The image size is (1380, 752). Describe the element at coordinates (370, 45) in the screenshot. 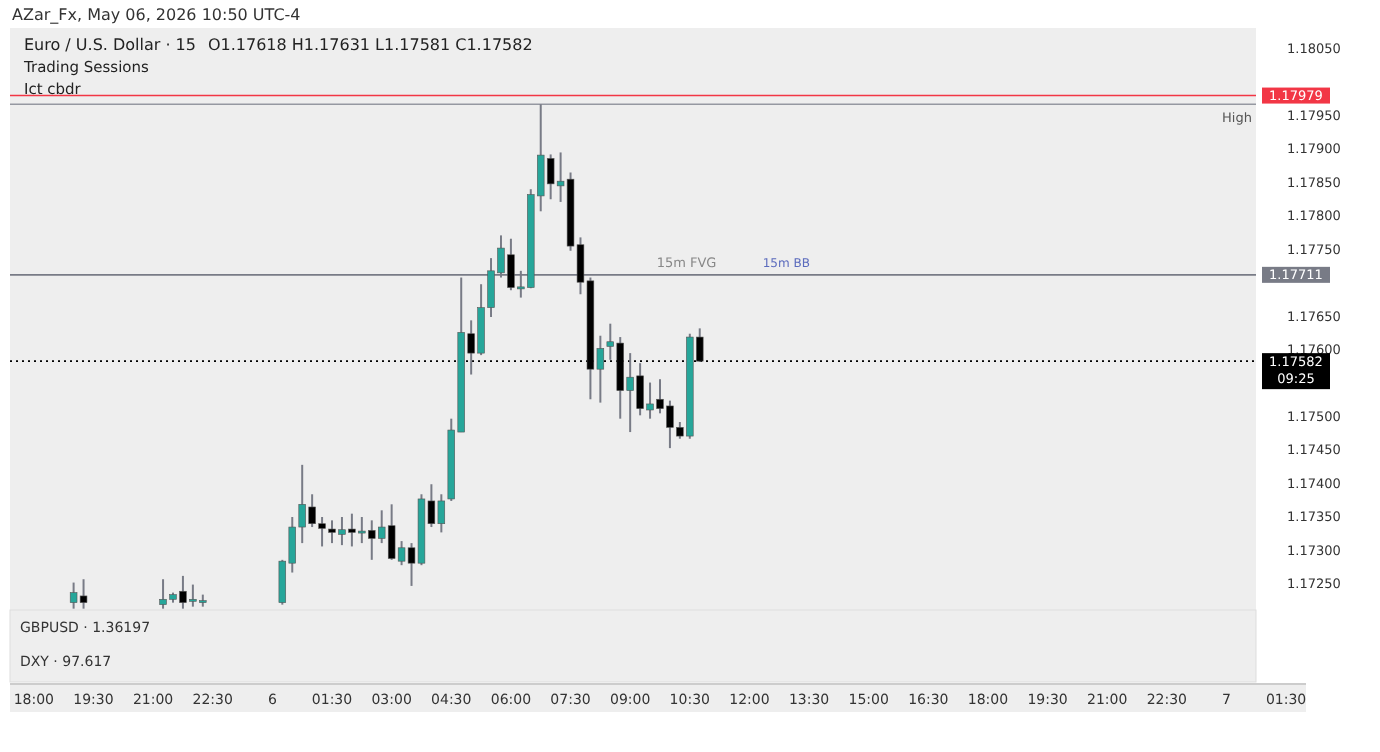

I see `annotation: O1.17618 H1.17631 L1.17581 C1.17582` at that location.